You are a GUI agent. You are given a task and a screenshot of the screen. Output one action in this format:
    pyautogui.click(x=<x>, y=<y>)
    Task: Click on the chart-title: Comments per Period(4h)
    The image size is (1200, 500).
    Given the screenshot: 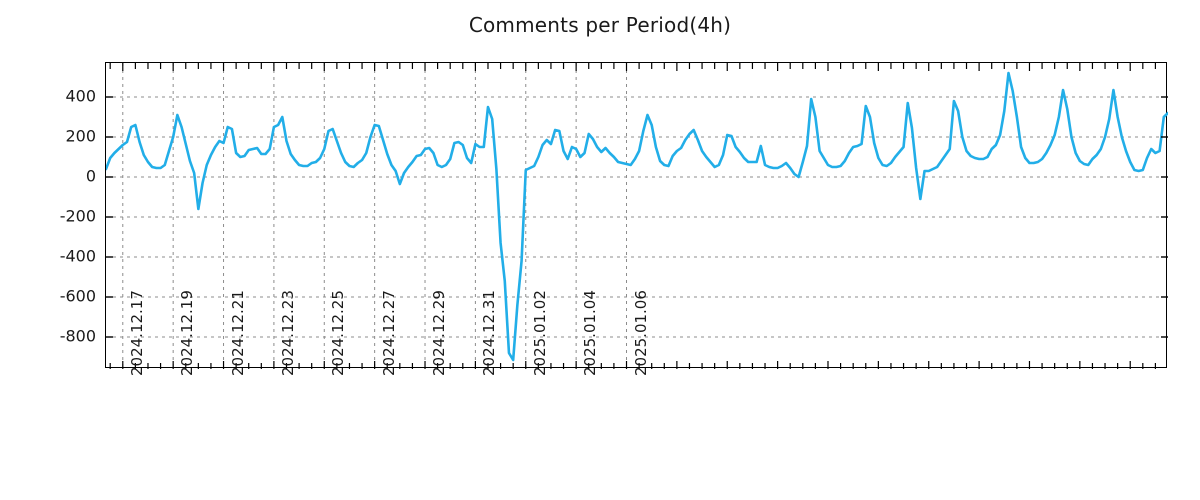 What is the action you would take?
    pyautogui.click(x=600, y=25)
    